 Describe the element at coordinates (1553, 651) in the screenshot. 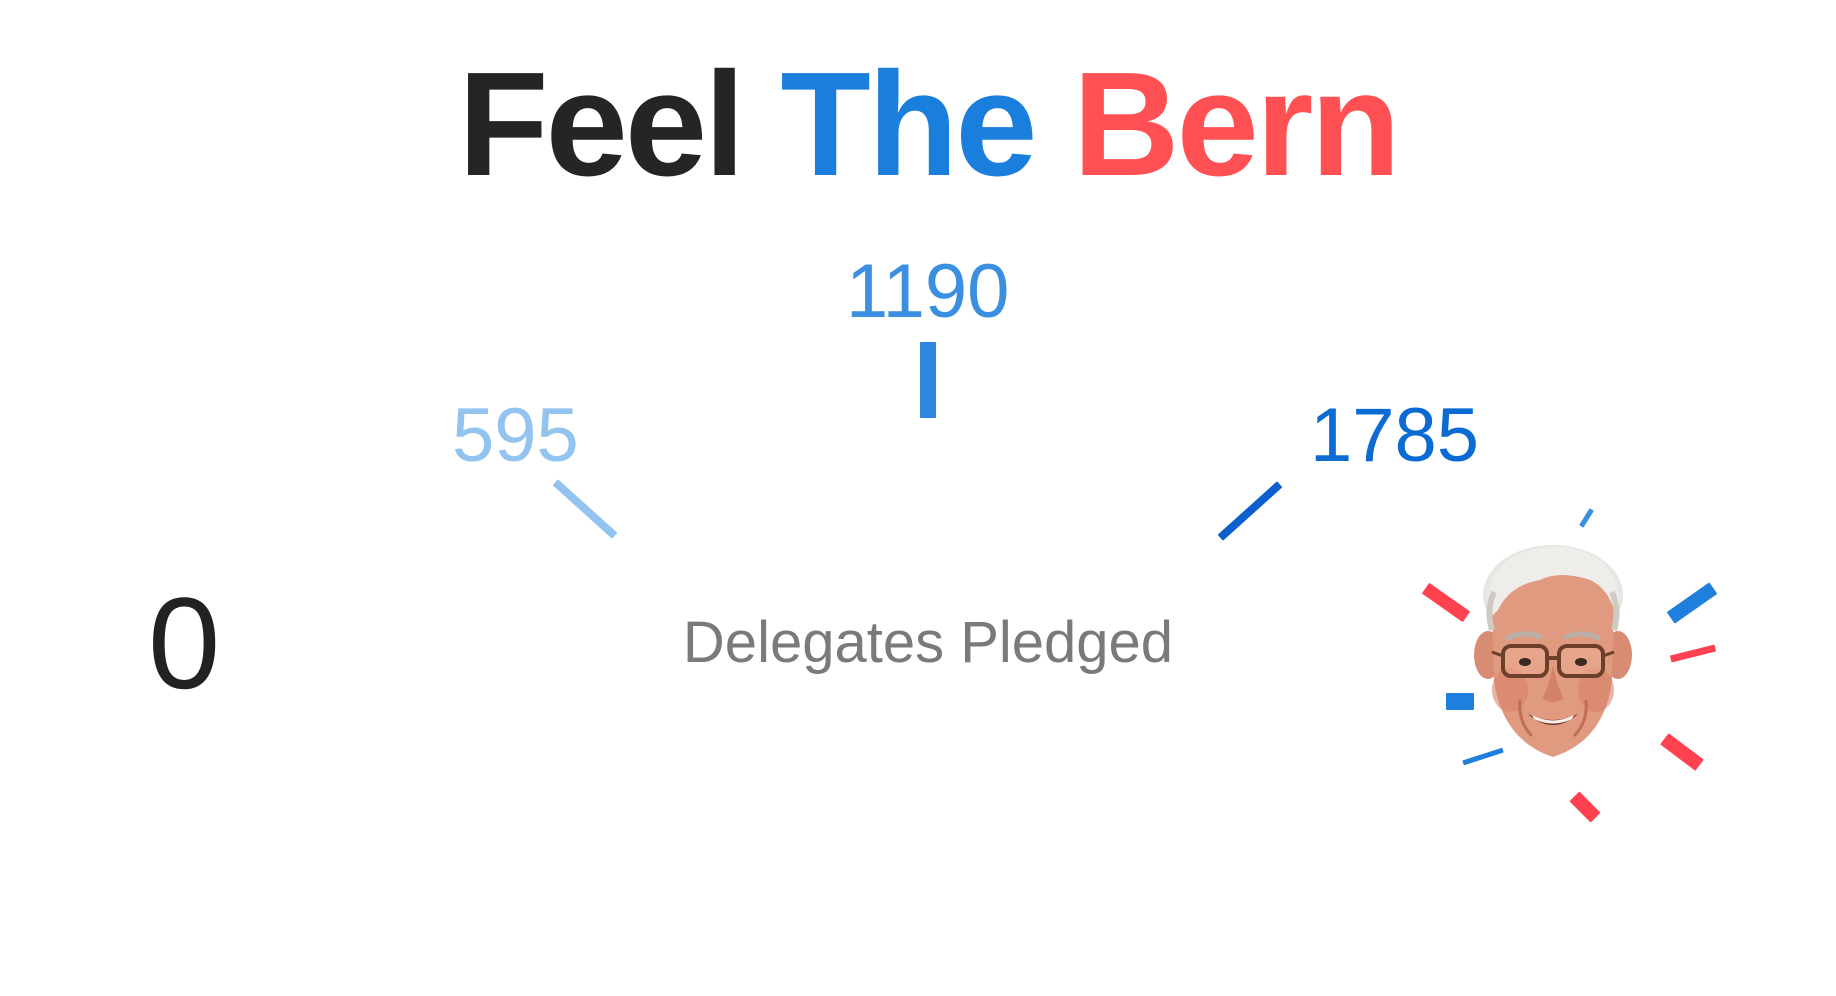

I see `candidate-face-icon` at that location.